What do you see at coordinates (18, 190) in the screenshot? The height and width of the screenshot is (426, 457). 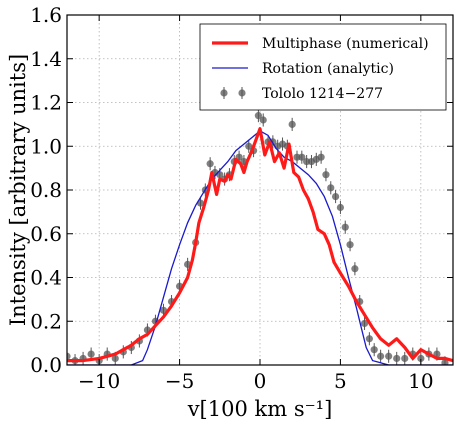 I see `y-axis-label: Intensity [arbitrary units]` at bounding box center [18, 190].